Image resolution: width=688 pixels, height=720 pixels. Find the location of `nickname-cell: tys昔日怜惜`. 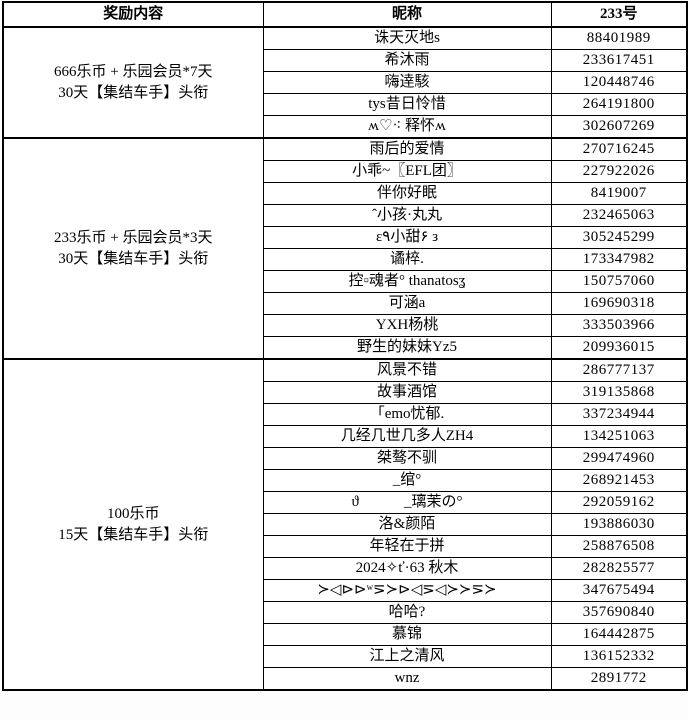

nickname-cell: tys昔日怜惜 is located at coordinates (407, 104).